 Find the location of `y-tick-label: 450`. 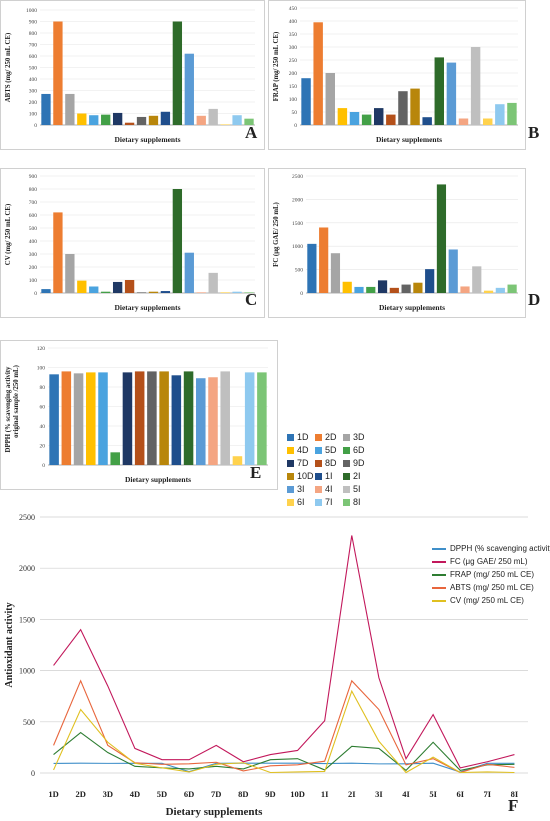

y-tick-label: 450 is located at coordinates (293, 9).